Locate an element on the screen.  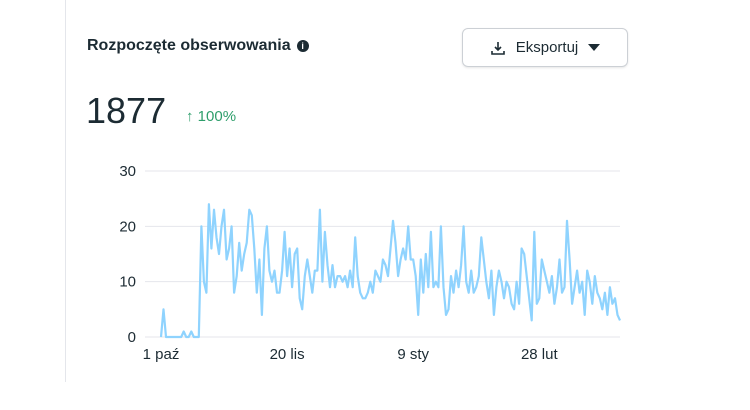
x-tick-label: 28 lut is located at coordinates (540, 354).